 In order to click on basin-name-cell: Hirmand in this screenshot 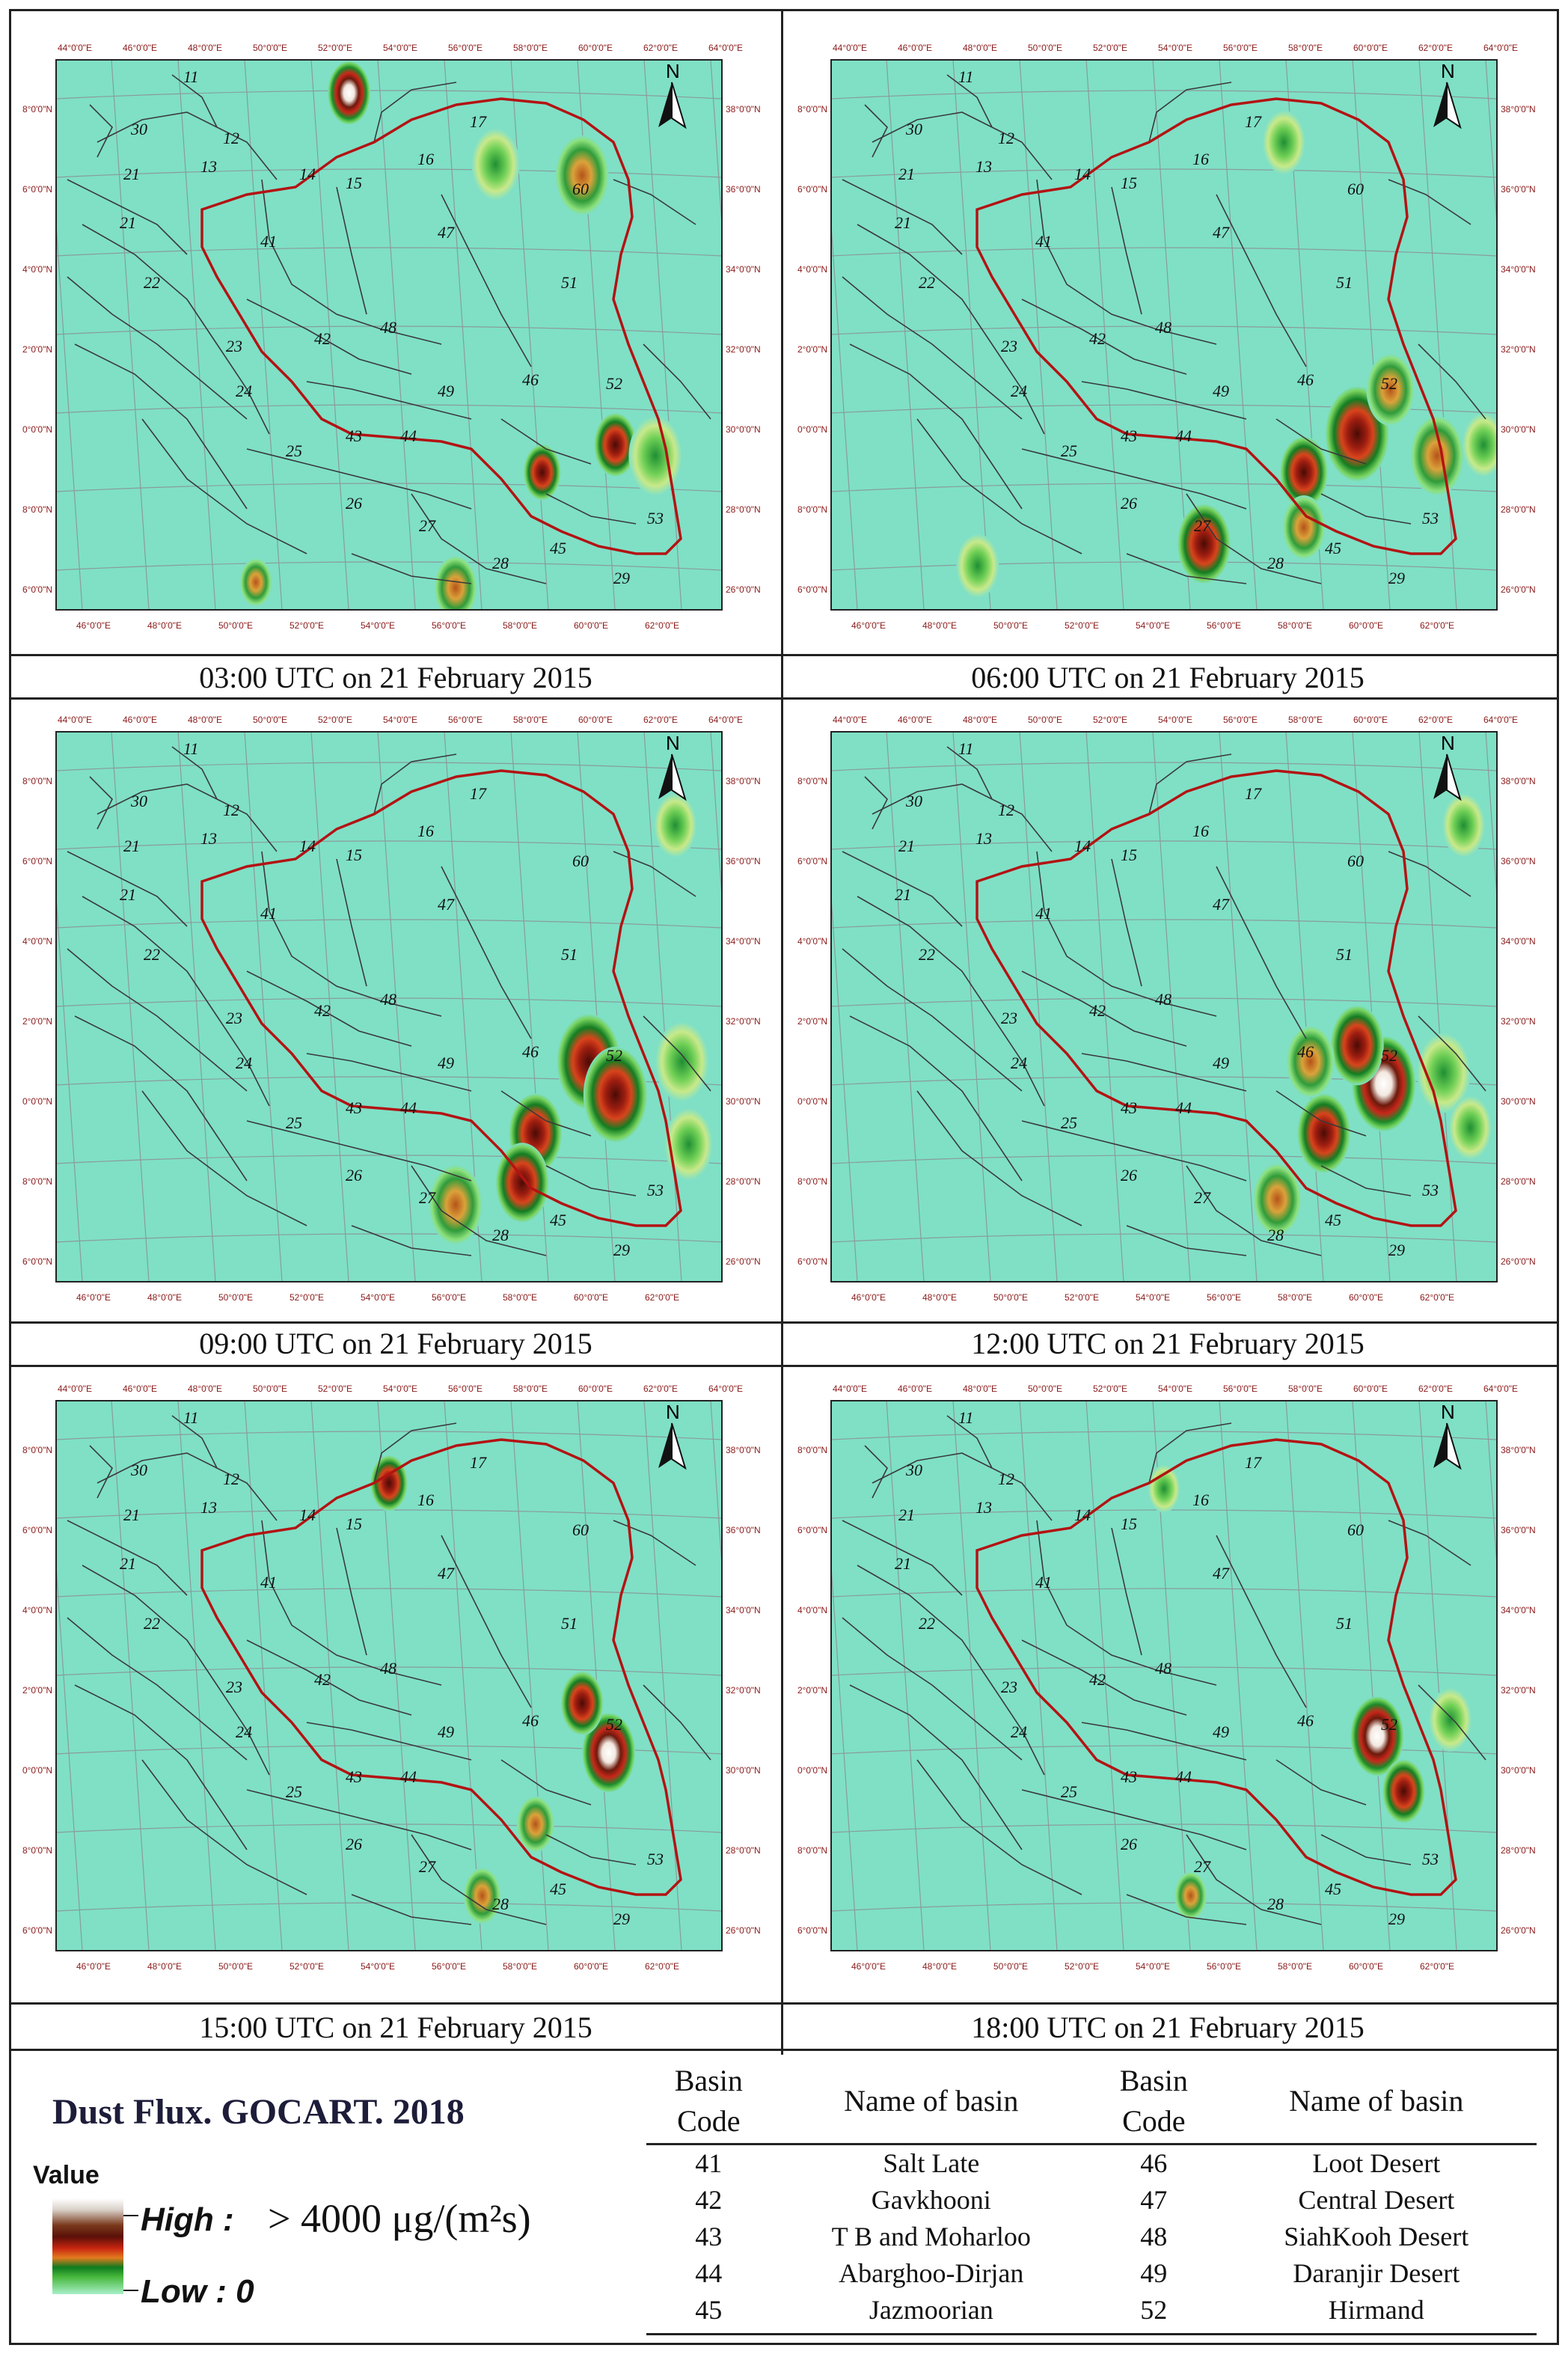, I will do `click(1376, 2310)`.